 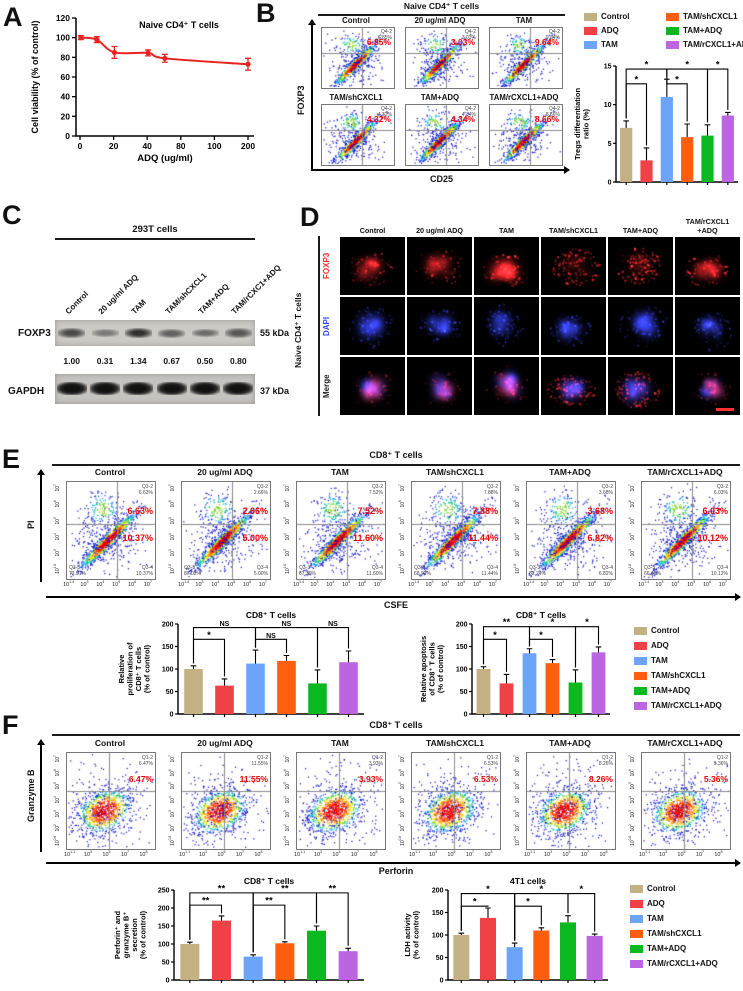 I want to click on flow-plot-box: Q3-2 7.88% 7.88% 11.44% Q3-3 68.92% Q3-4 11.44%, so click(x=456, y=530).